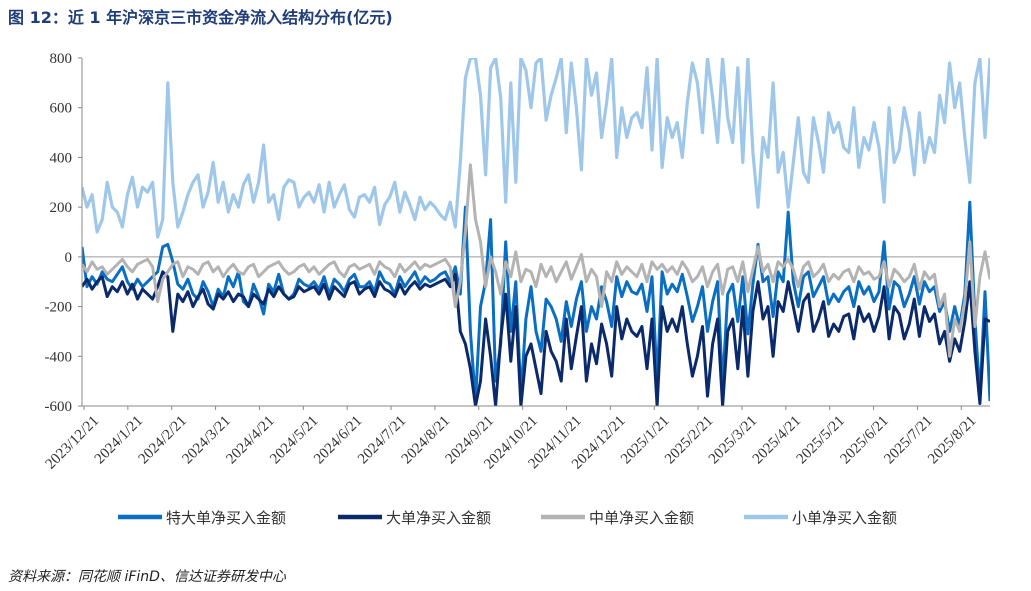 Image resolution: width=1031 pixels, height=591 pixels. What do you see at coordinates (641, 518) in the screenshot?
I see `legend-label-3: 中单净买入金额` at bounding box center [641, 518].